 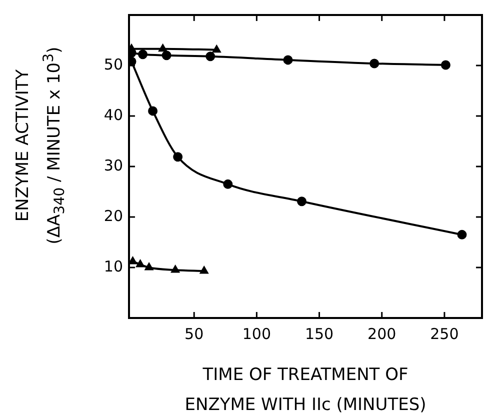 I want to click on x-axis-title: TIME OF TREATMENT OF ENZYME WITH IIc (MINUTES), so click(x=306, y=390).